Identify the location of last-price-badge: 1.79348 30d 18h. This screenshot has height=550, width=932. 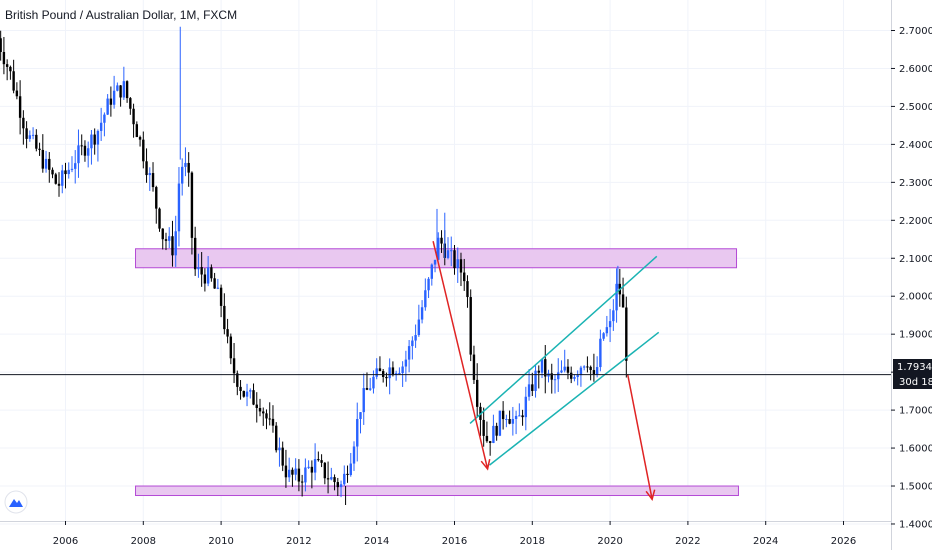
(912, 374).